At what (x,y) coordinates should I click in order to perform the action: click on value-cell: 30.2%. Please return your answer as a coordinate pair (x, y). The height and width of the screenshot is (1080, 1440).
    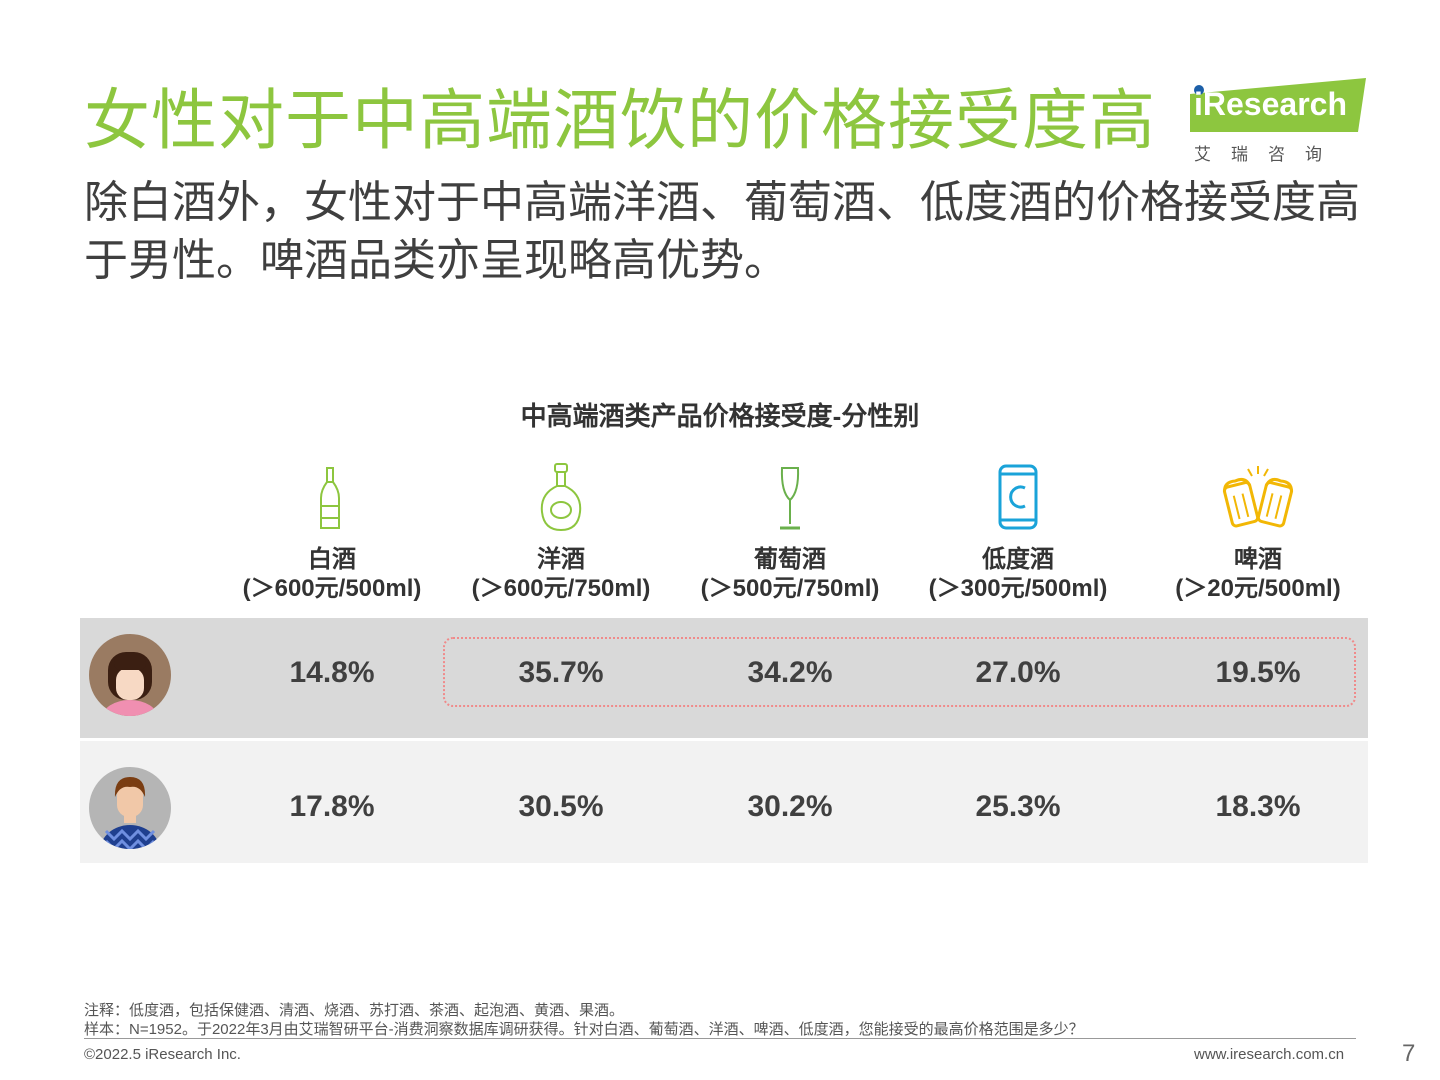
    Looking at the image, I should click on (790, 806).